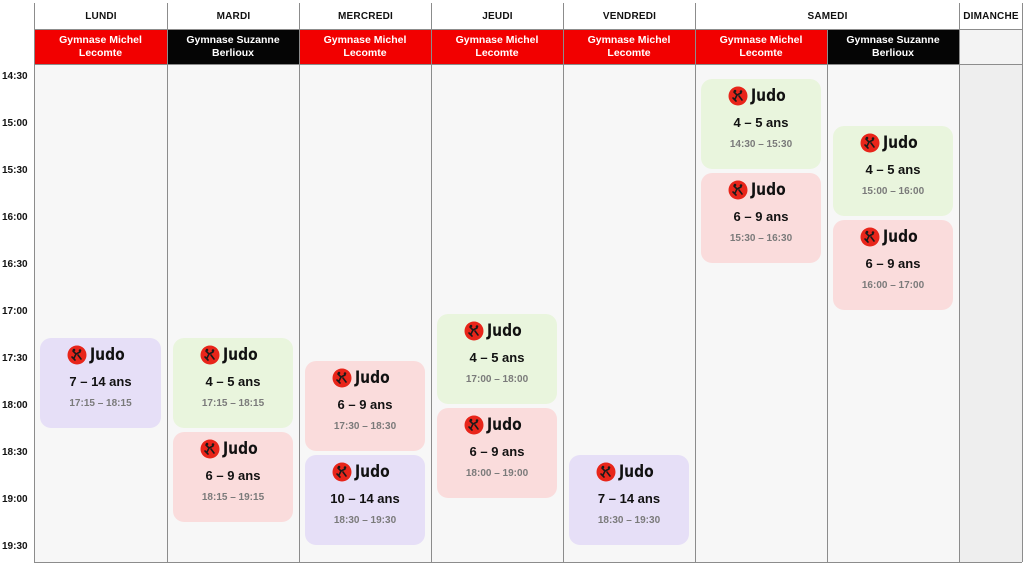  What do you see at coordinates (15, 452) in the screenshot?
I see `time-label: 18:30` at bounding box center [15, 452].